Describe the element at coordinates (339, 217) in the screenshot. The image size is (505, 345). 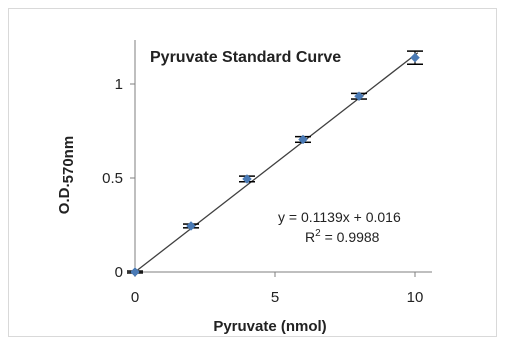
I see `trendline-equation: y = 0.1139x + 0.016` at that location.